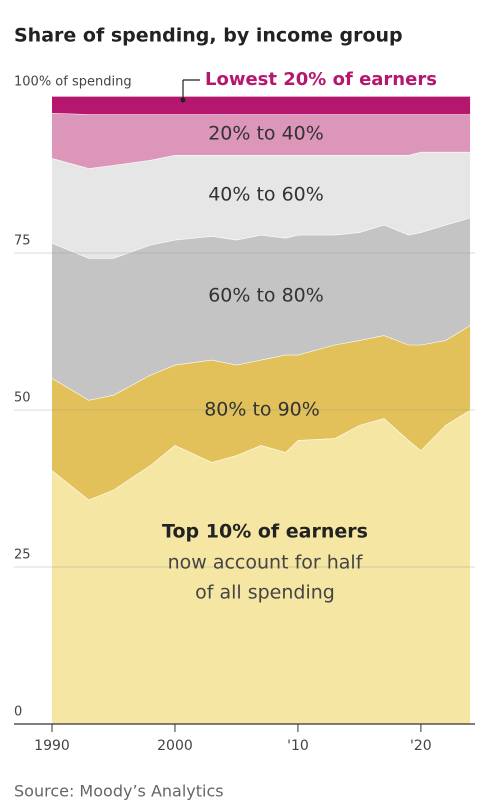 The image size is (500, 808). What do you see at coordinates (208, 36) in the screenshot?
I see `chart-title: Share of spending, by income group` at bounding box center [208, 36].